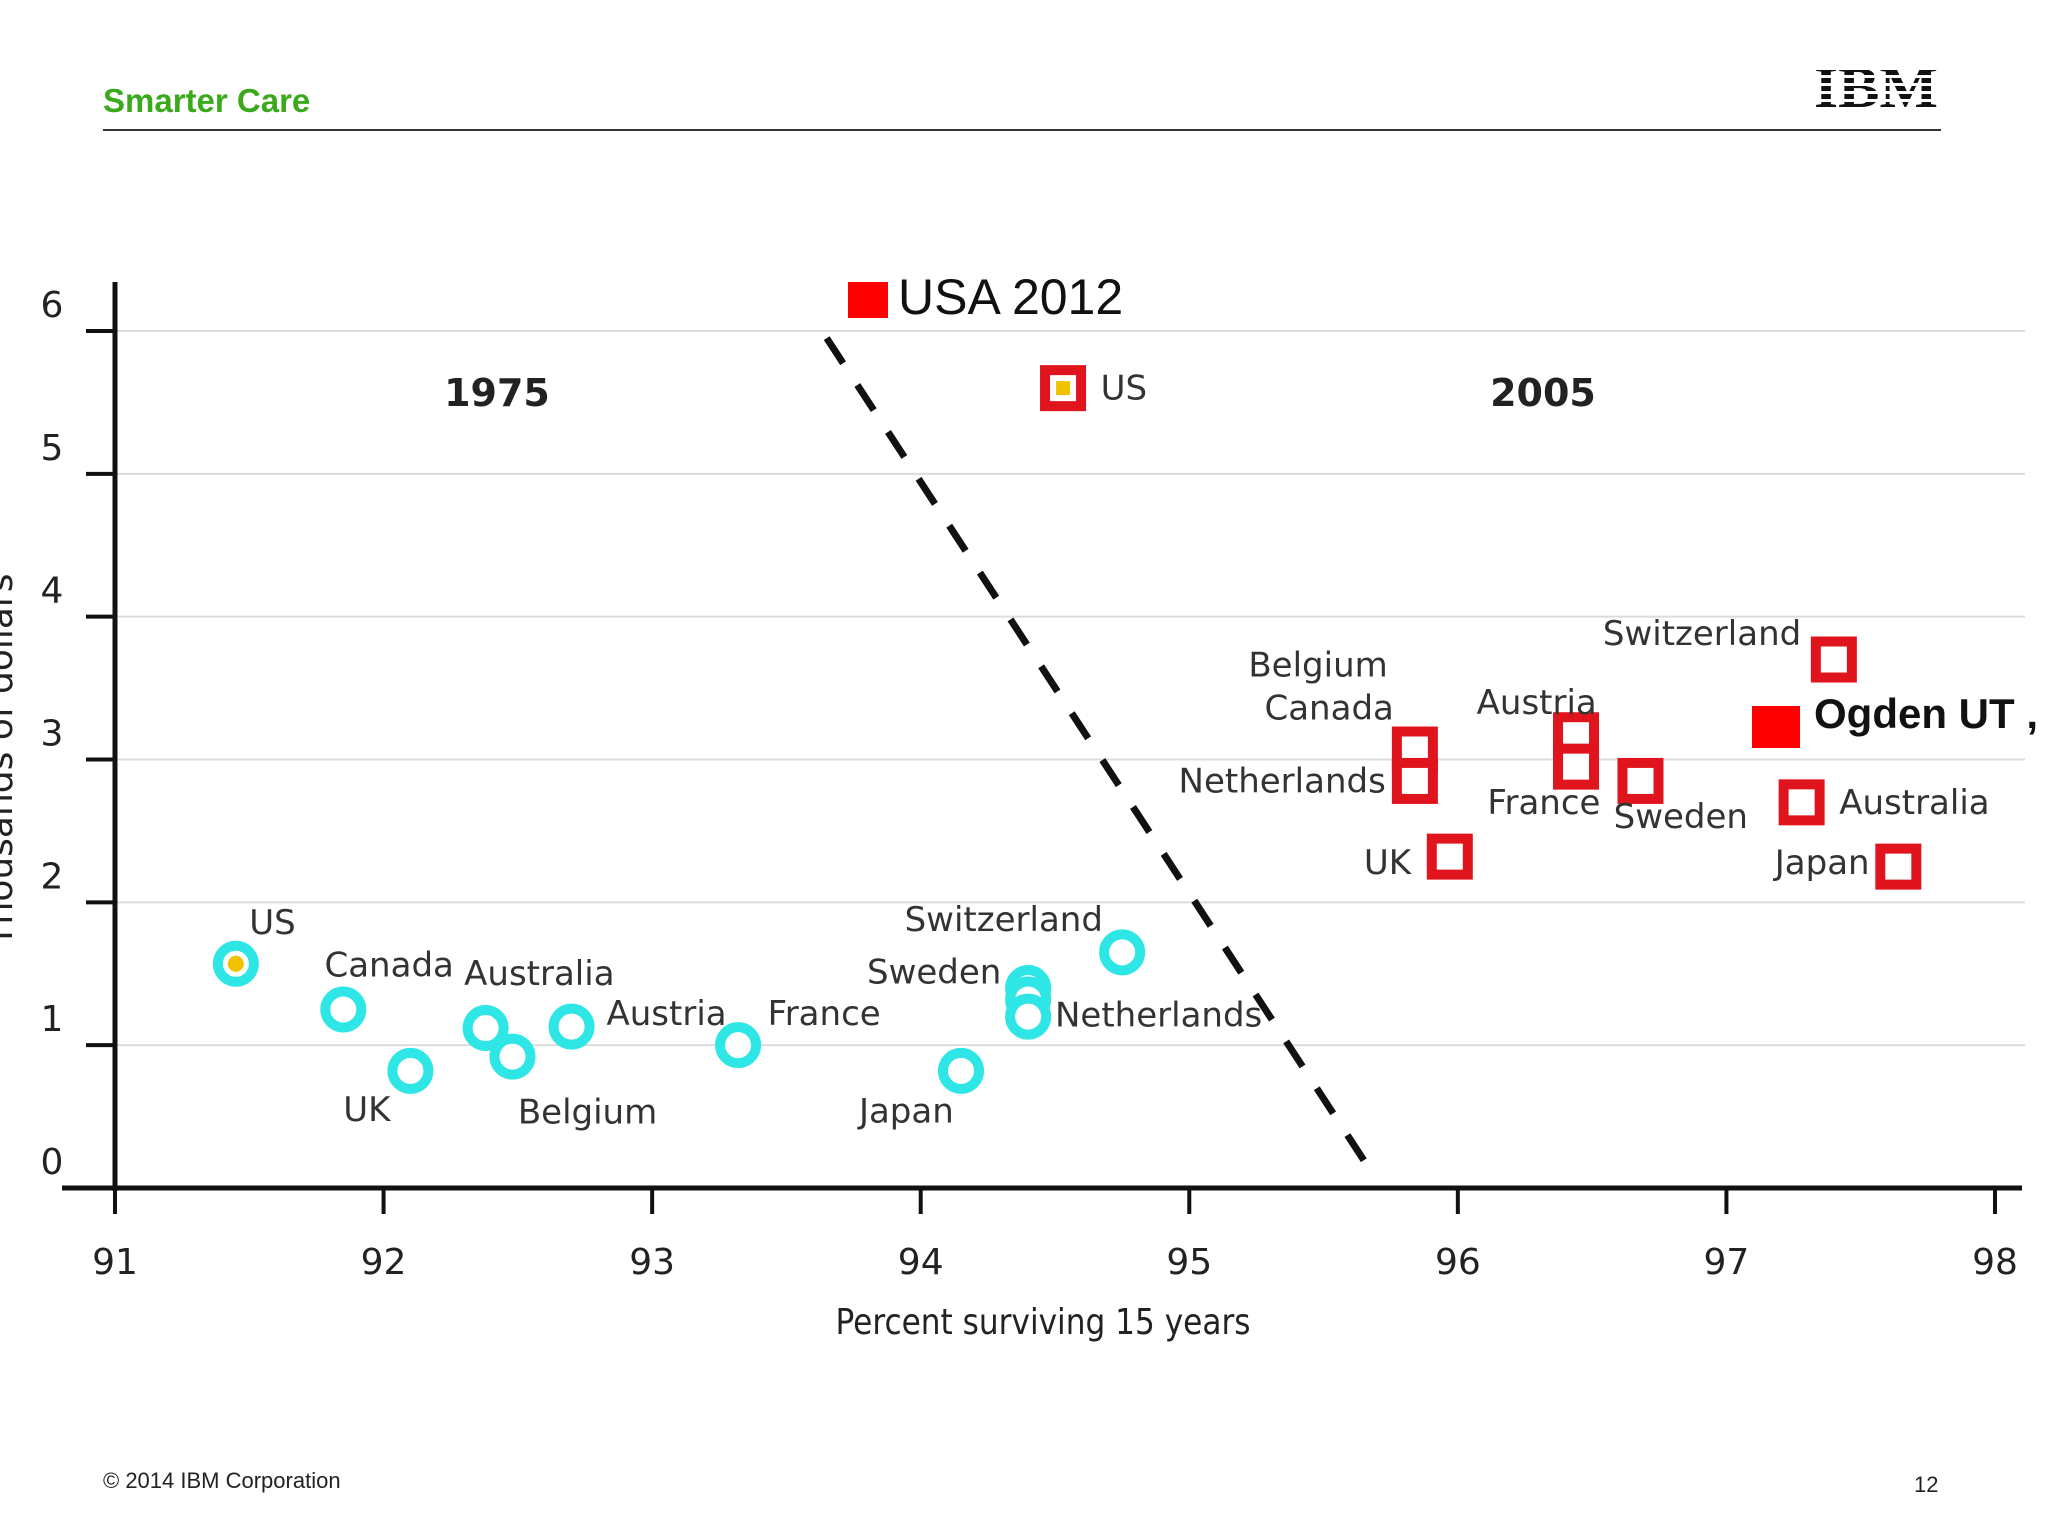 This screenshot has height=1536, width=2048. I want to click on point-1975-canada, so click(343, 1009).